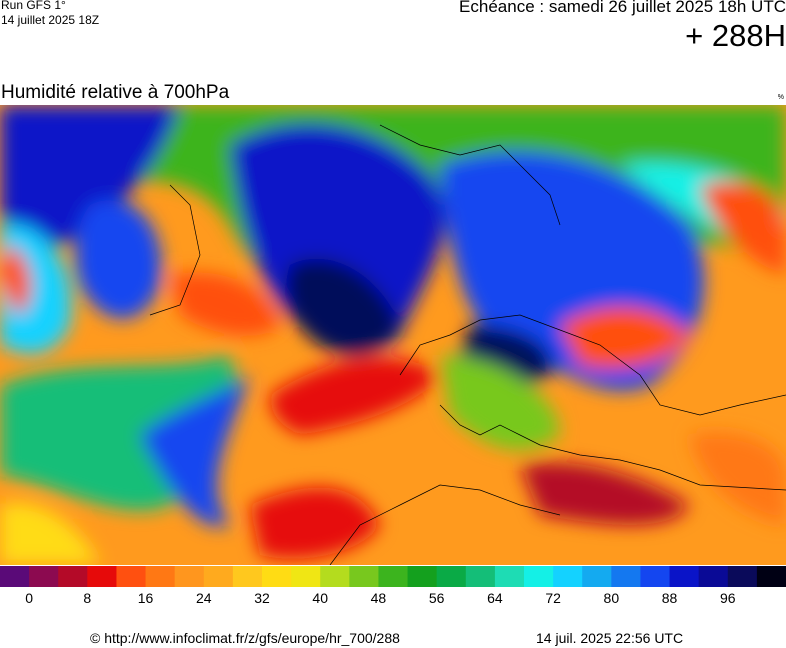  I want to click on colorbar-tick-label: 0, so click(29, 598).